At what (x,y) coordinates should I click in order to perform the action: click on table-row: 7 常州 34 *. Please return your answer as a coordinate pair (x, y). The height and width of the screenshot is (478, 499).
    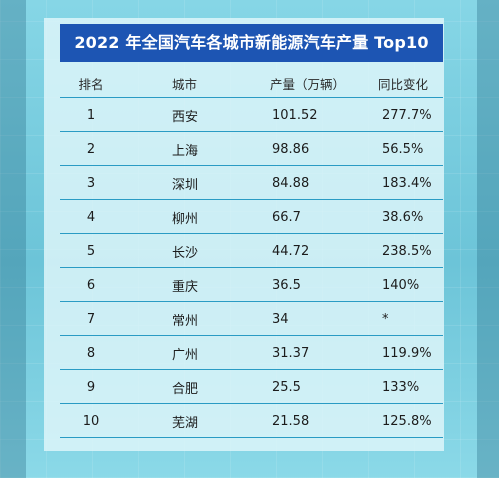
    Looking at the image, I should click on (251, 319).